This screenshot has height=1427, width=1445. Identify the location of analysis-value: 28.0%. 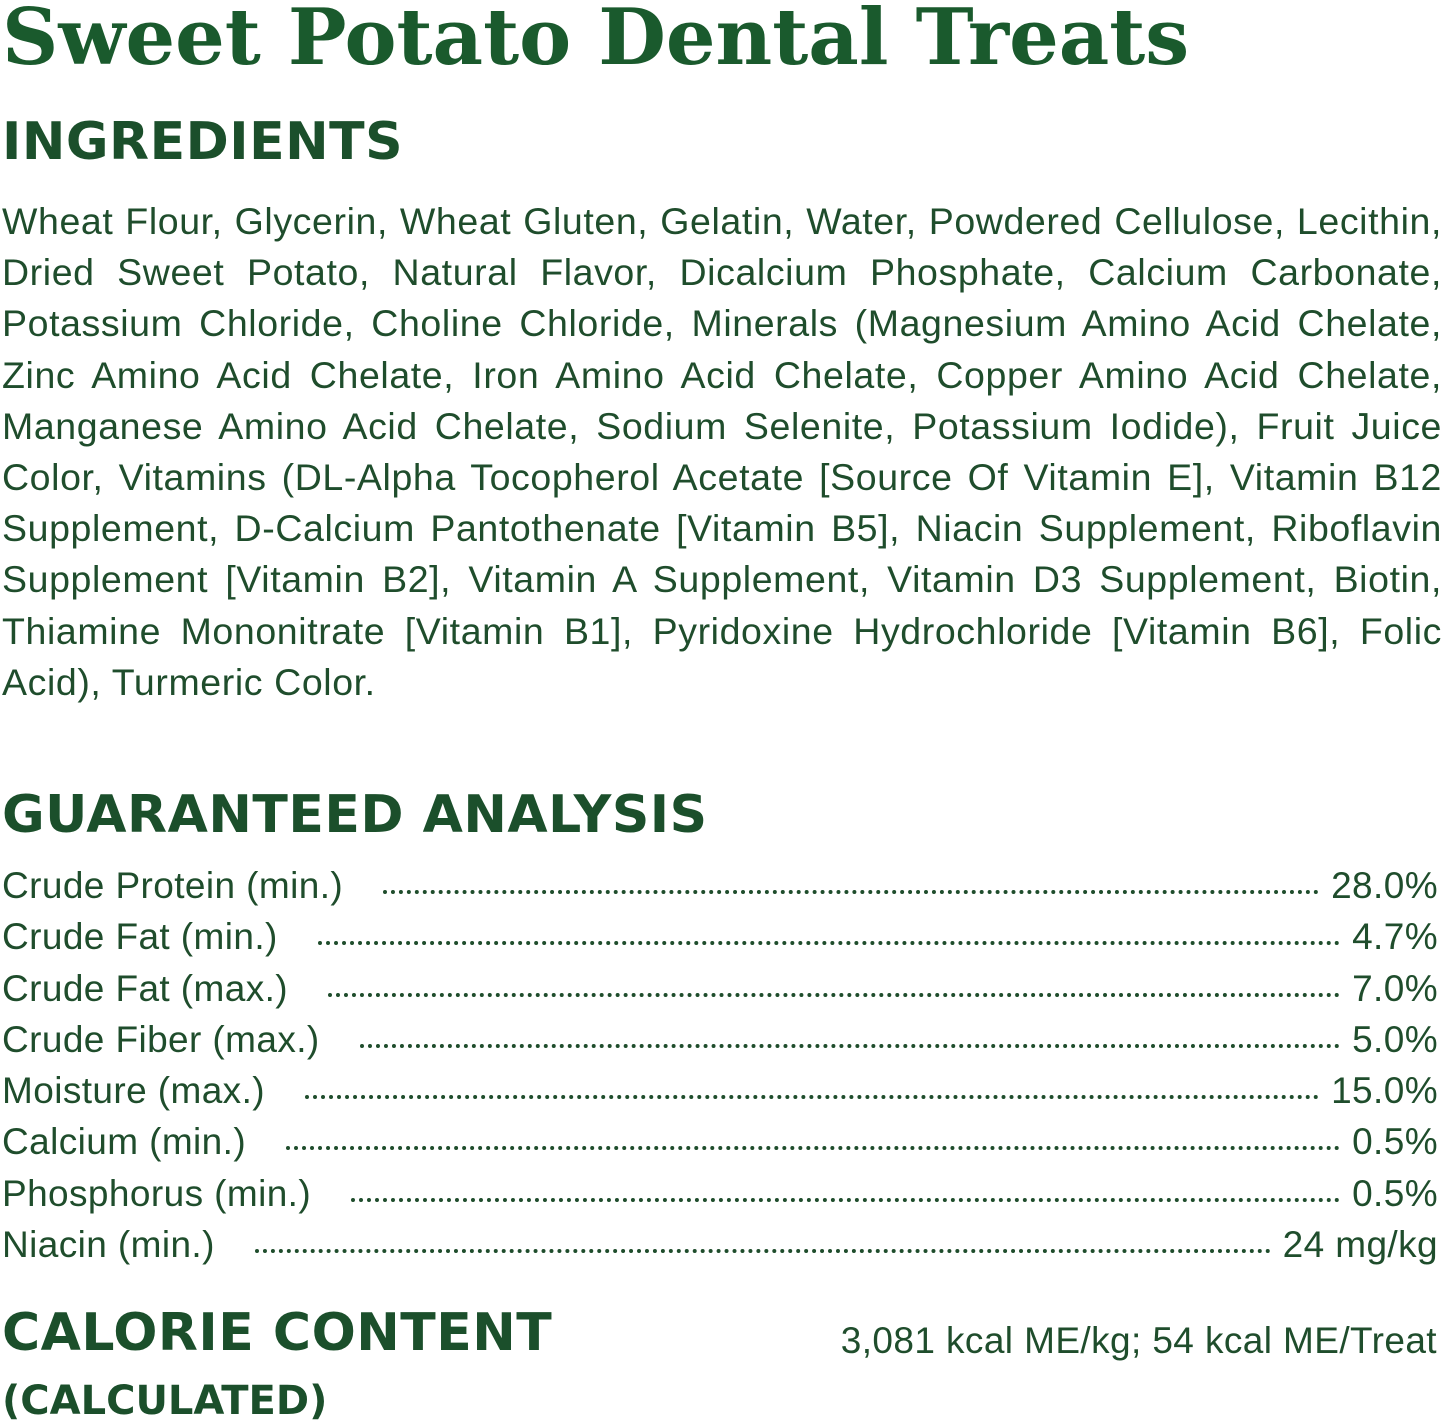
(1384, 885).